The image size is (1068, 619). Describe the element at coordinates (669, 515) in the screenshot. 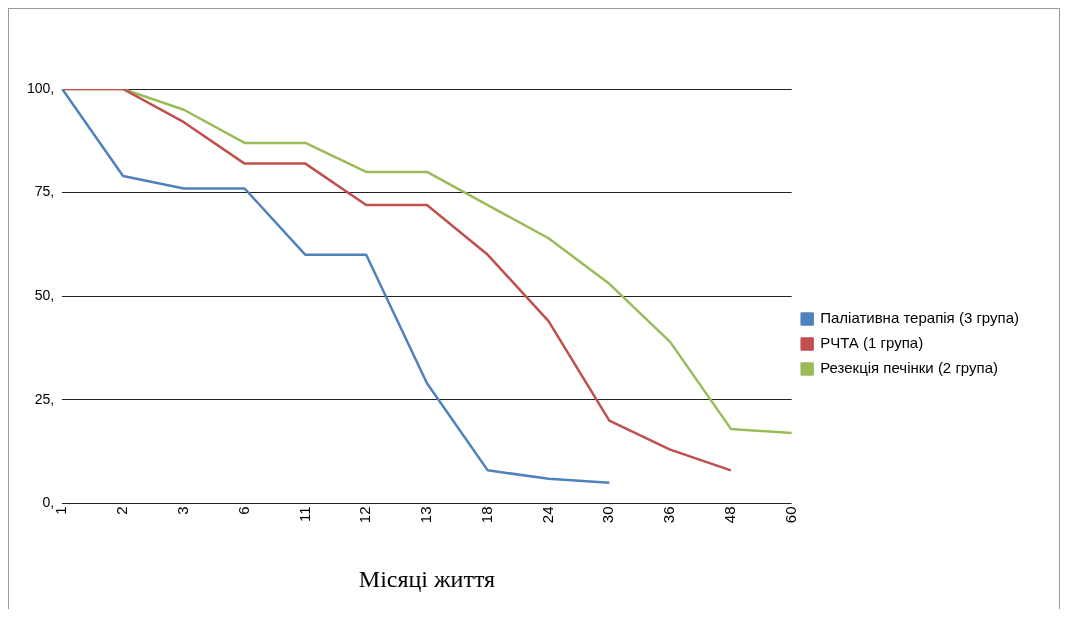

I see `x-tick-label: 36` at that location.